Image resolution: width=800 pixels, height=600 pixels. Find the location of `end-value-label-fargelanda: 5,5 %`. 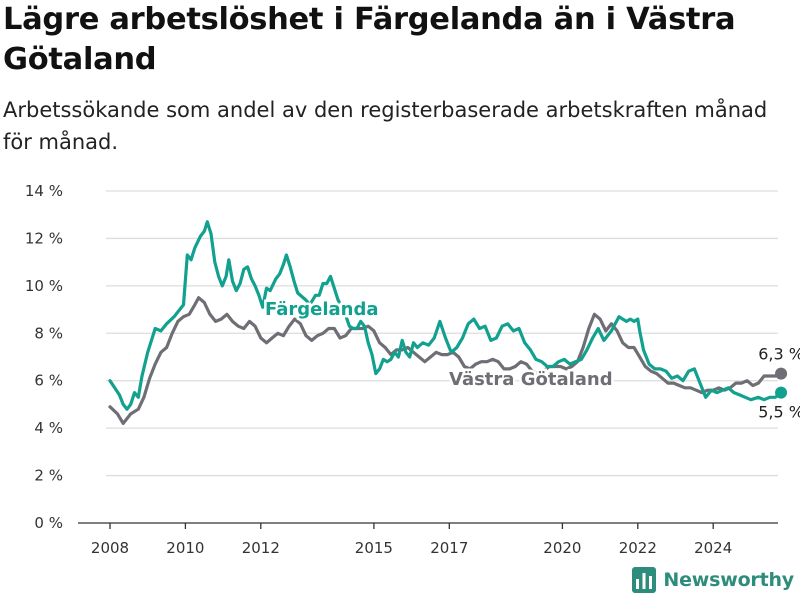

end-value-label-fargelanda: 5,5 % is located at coordinates (779, 412).